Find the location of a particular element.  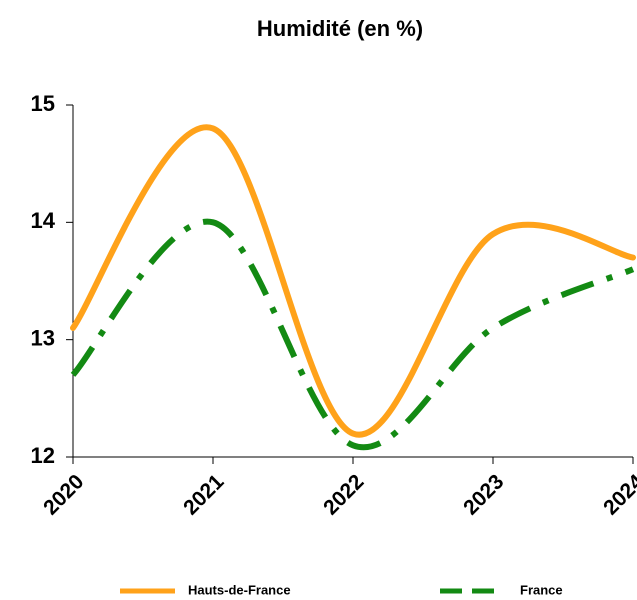

y-tick-label: 12 is located at coordinates (43, 455).